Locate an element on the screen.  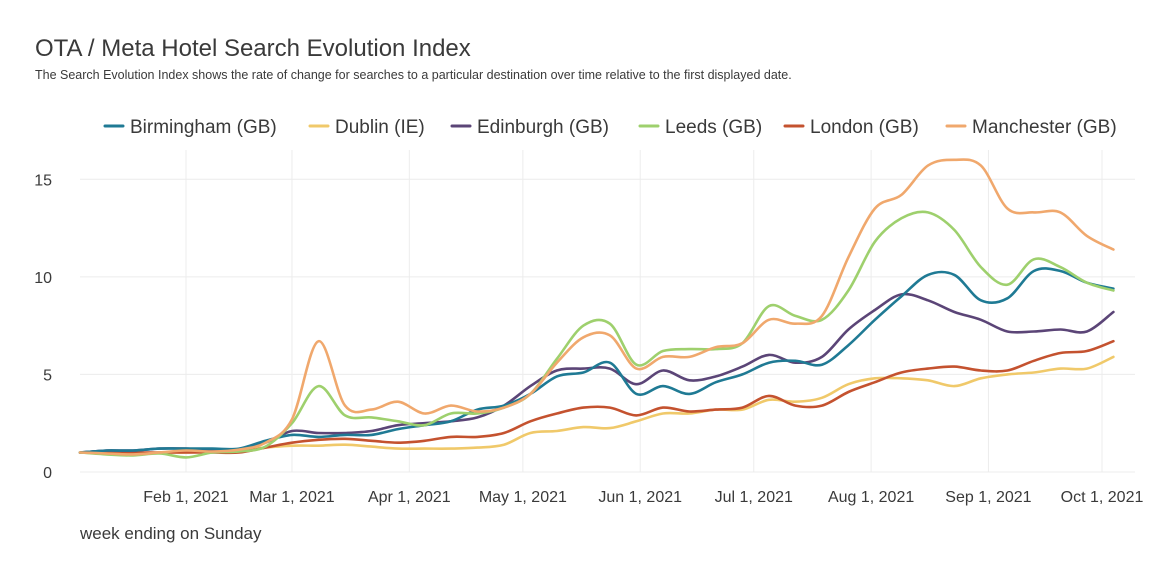
x-tick-label: Aug 1, 2021 is located at coordinates (871, 497).